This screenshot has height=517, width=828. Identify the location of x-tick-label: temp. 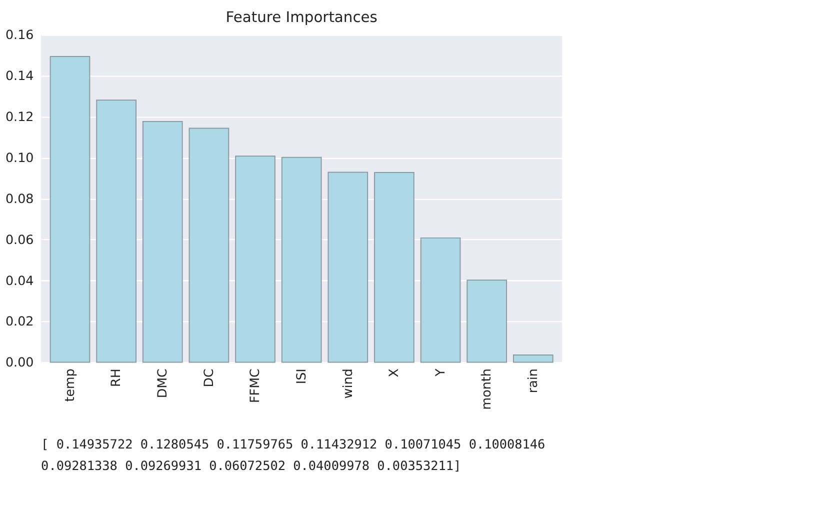
(69, 385).